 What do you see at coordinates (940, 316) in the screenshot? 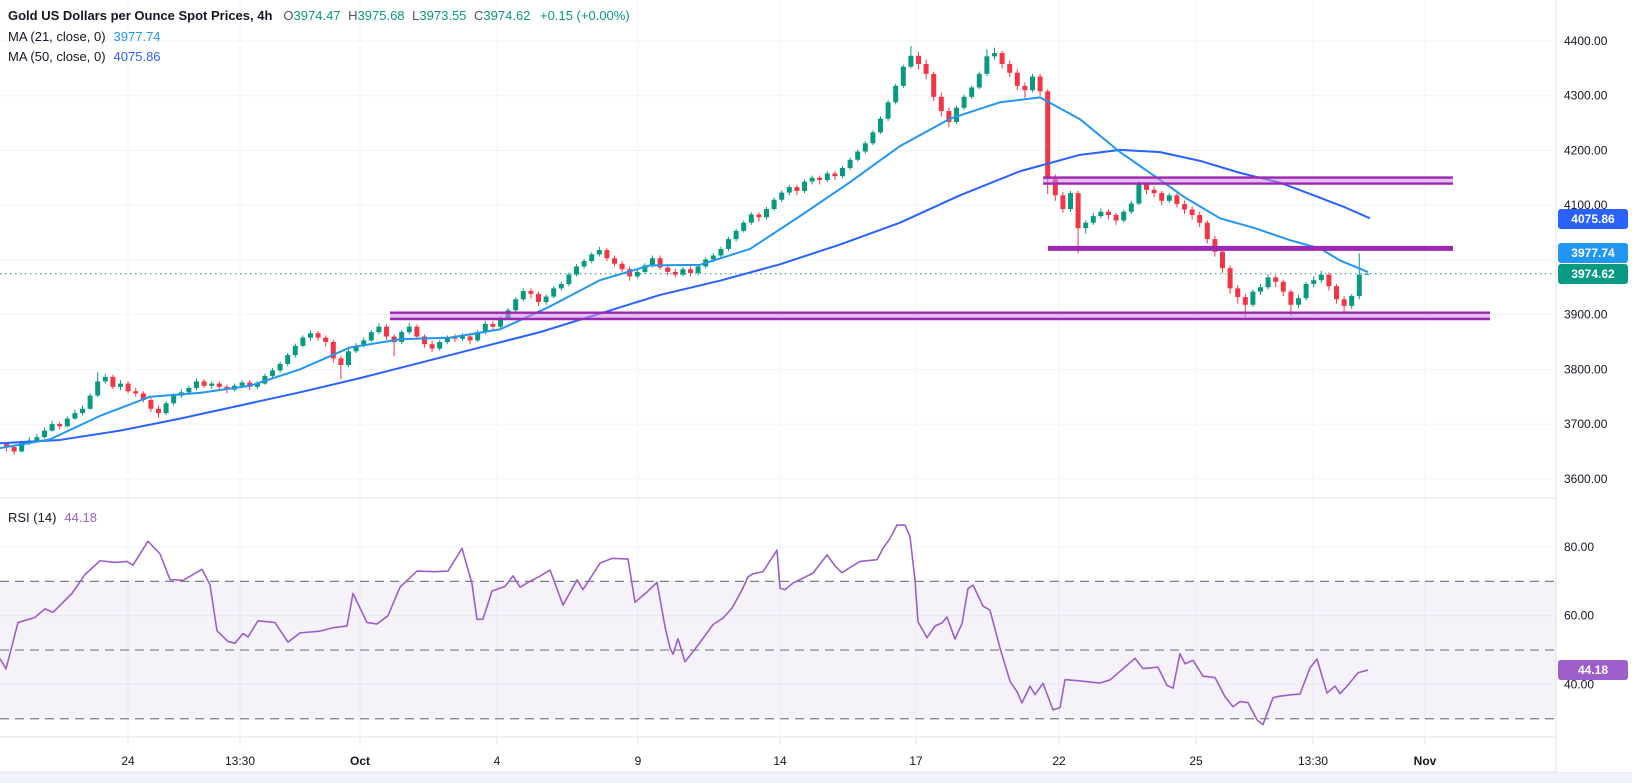
I see `horizontal-ray-lower` at bounding box center [940, 316].